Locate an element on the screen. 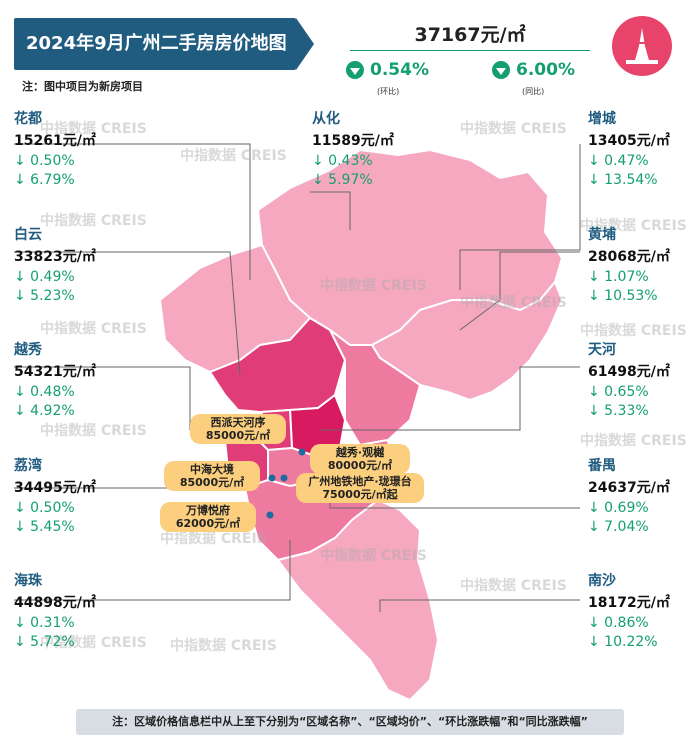 Image resolution: width=700 pixels, height=752 pixels. district-zengcheng: 增城 13405元/㎡ ↓ 0.47% ↓ 13.54% is located at coordinates (629, 148).